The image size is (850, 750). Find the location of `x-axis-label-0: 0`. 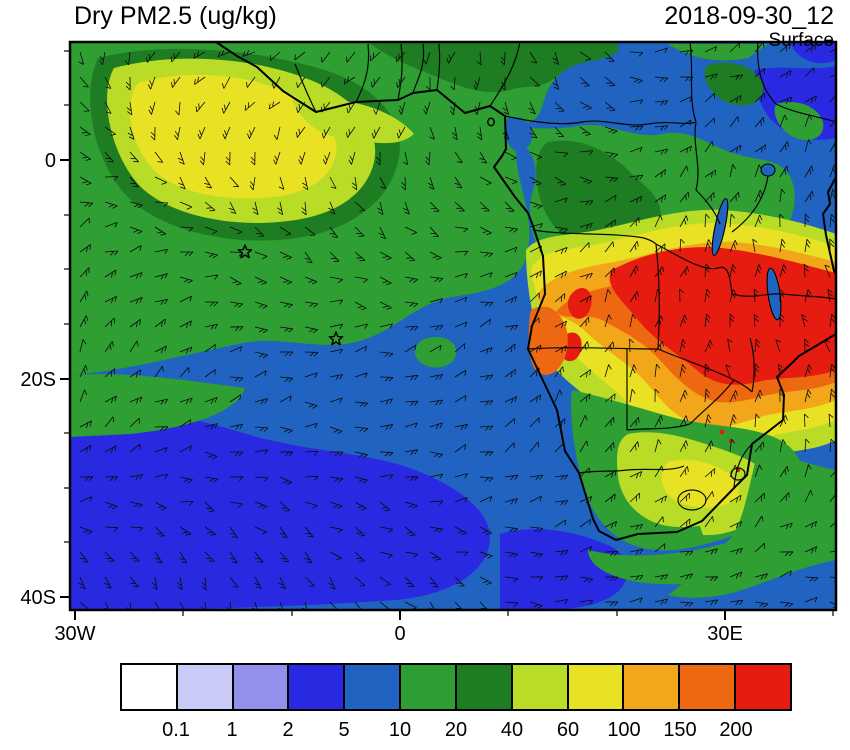

x-axis-label-0: 0 is located at coordinates (399, 634).